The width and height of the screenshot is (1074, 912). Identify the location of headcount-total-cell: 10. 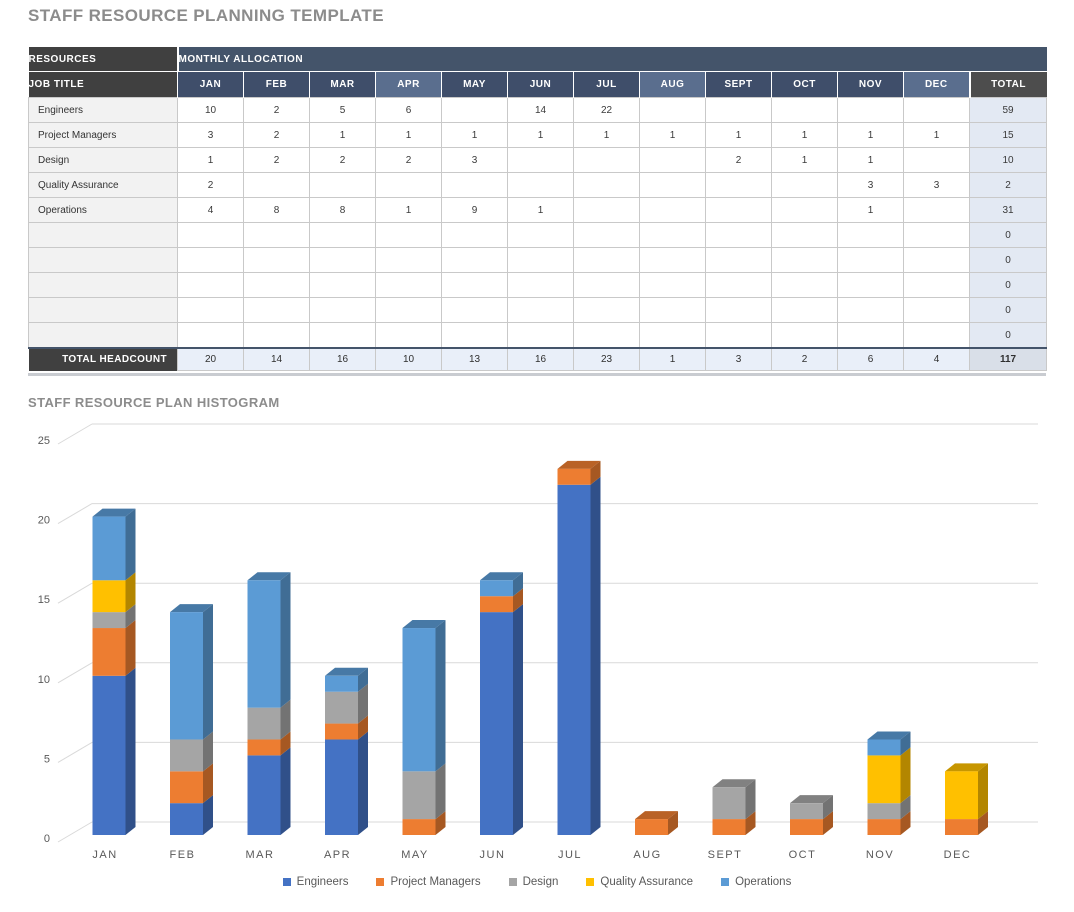
(408, 359).